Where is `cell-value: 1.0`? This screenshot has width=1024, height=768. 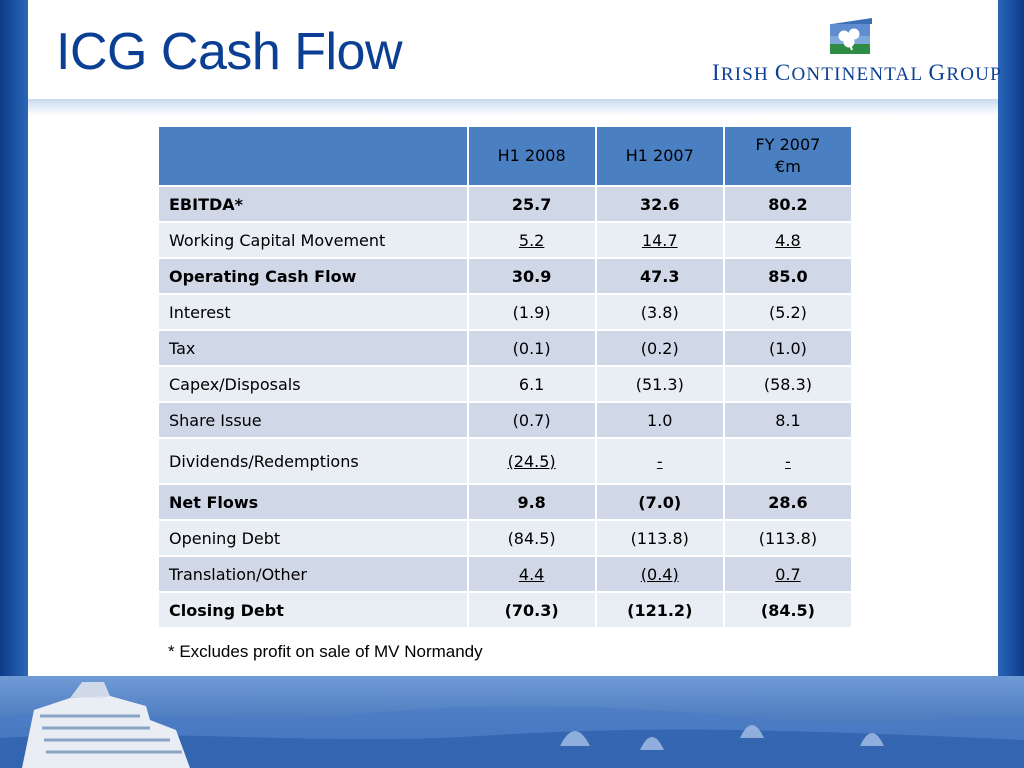
cell-value: 1.0 is located at coordinates (659, 420).